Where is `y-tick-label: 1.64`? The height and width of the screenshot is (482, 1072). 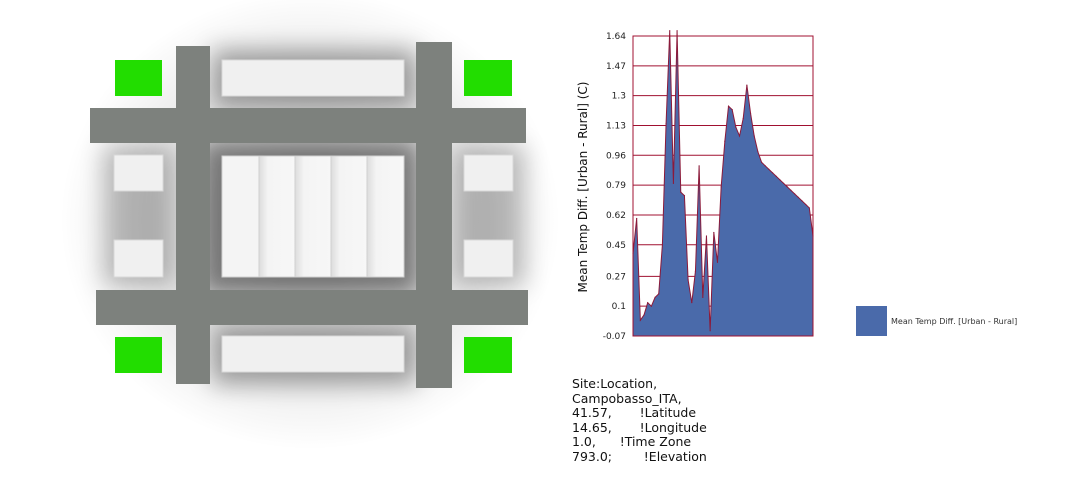
y-tick-label: 1.64 is located at coordinates (616, 37).